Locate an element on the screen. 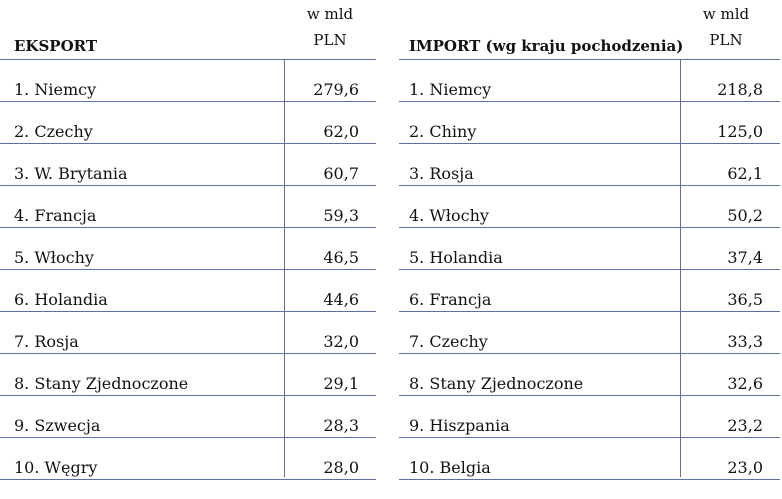 Image resolution: width=782 pixels, height=499 pixels. import-column-divider is located at coordinates (680, 268).